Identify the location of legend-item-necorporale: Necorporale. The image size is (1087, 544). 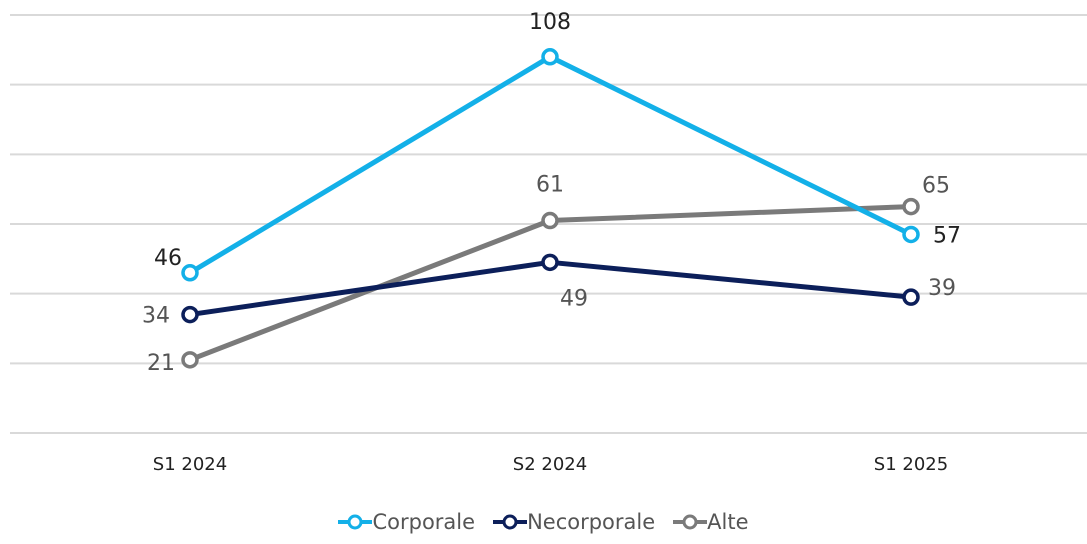
(574, 522).